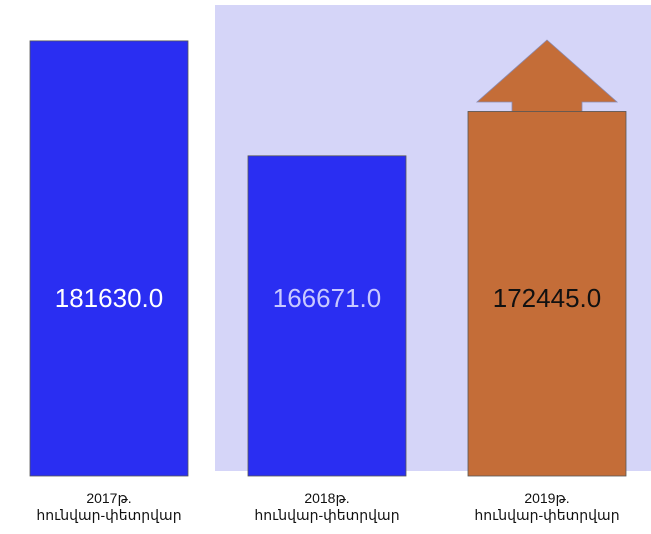 The image size is (651, 534). What do you see at coordinates (547, 506) in the screenshot?
I see `x-tick-label: 2019թ. հունվար-փետրվար` at bounding box center [547, 506].